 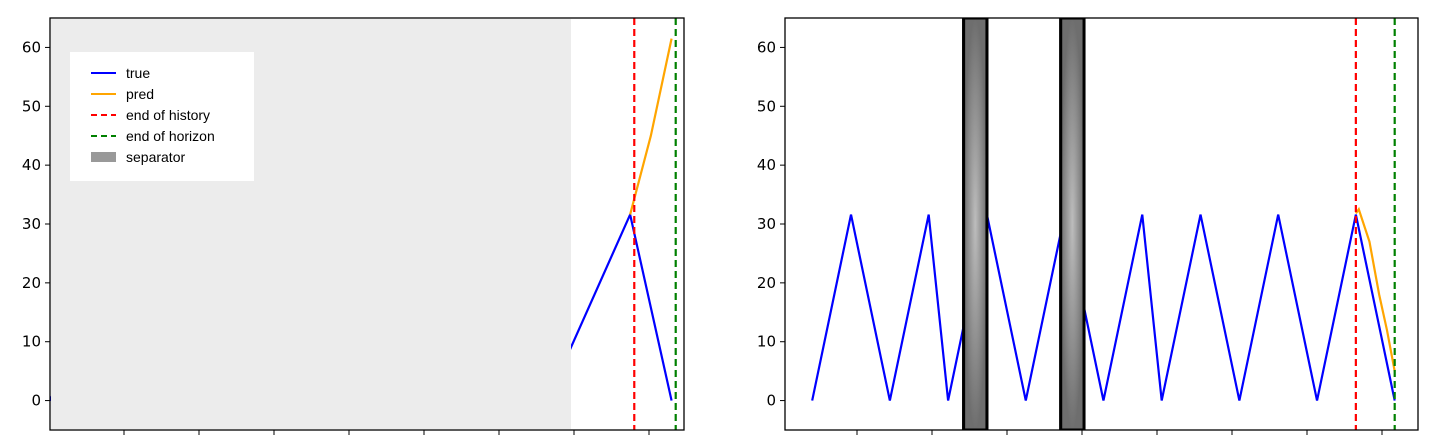 What do you see at coordinates (386, 432) in the screenshot?
I see `left-x-axis` at bounding box center [386, 432].